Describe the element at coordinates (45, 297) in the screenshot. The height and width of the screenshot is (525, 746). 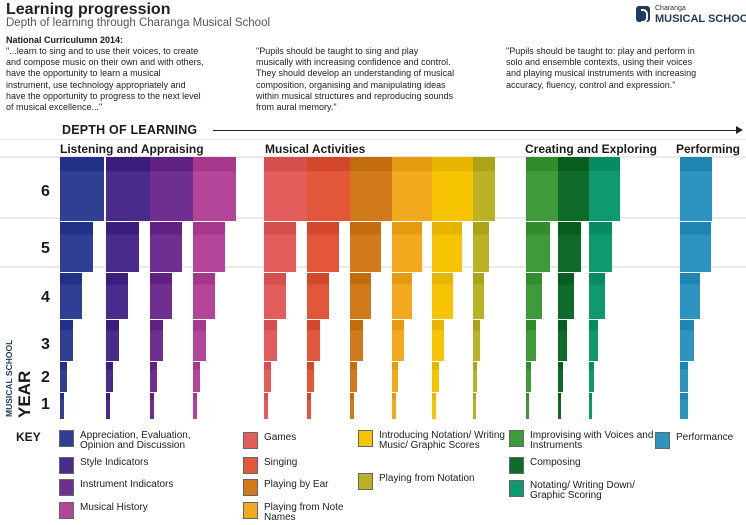
I see `year-4-label: 4` at that location.